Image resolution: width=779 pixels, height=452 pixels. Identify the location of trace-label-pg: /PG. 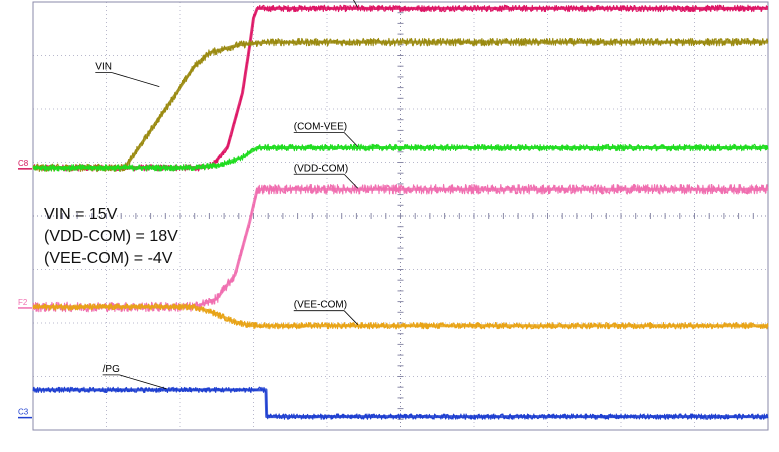
(111, 369).